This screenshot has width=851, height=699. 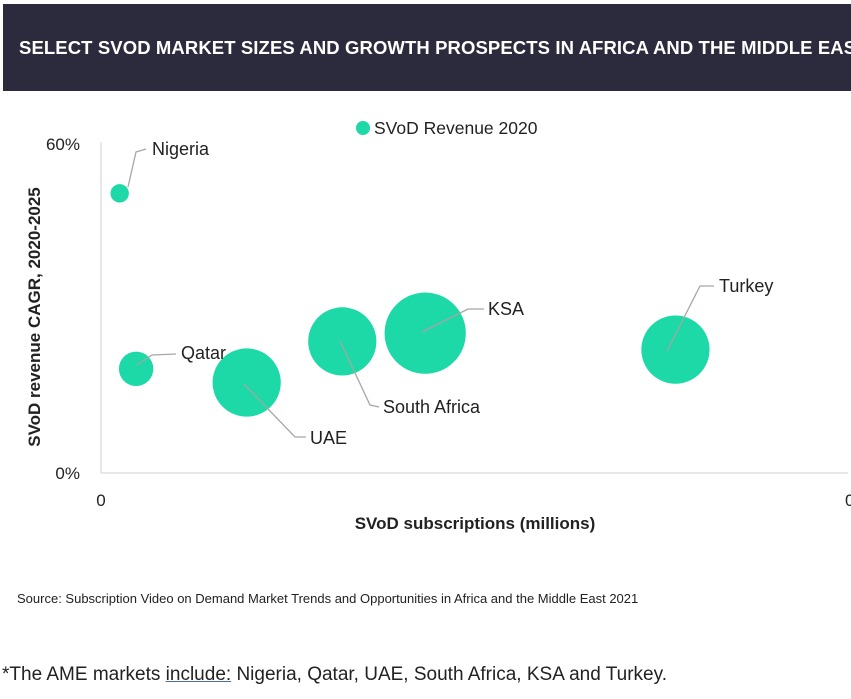 What do you see at coordinates (136, 369) in the screenshot?
I see `bubble-qatar` at bounding box center [136, 369].